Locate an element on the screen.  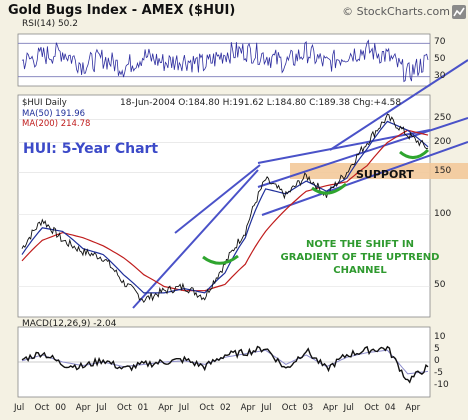
macd-ytick-label: 0 is located at coordinates (437, 361).